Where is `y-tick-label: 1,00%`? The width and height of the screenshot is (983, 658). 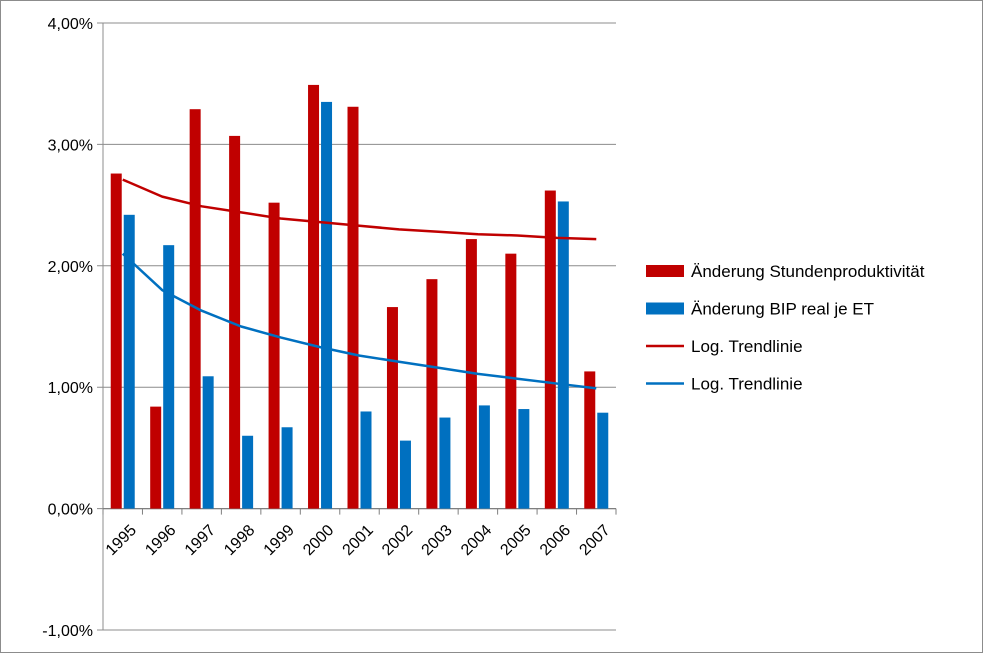
y-tick-label: 1,00% is located at coordinates (70, 388).